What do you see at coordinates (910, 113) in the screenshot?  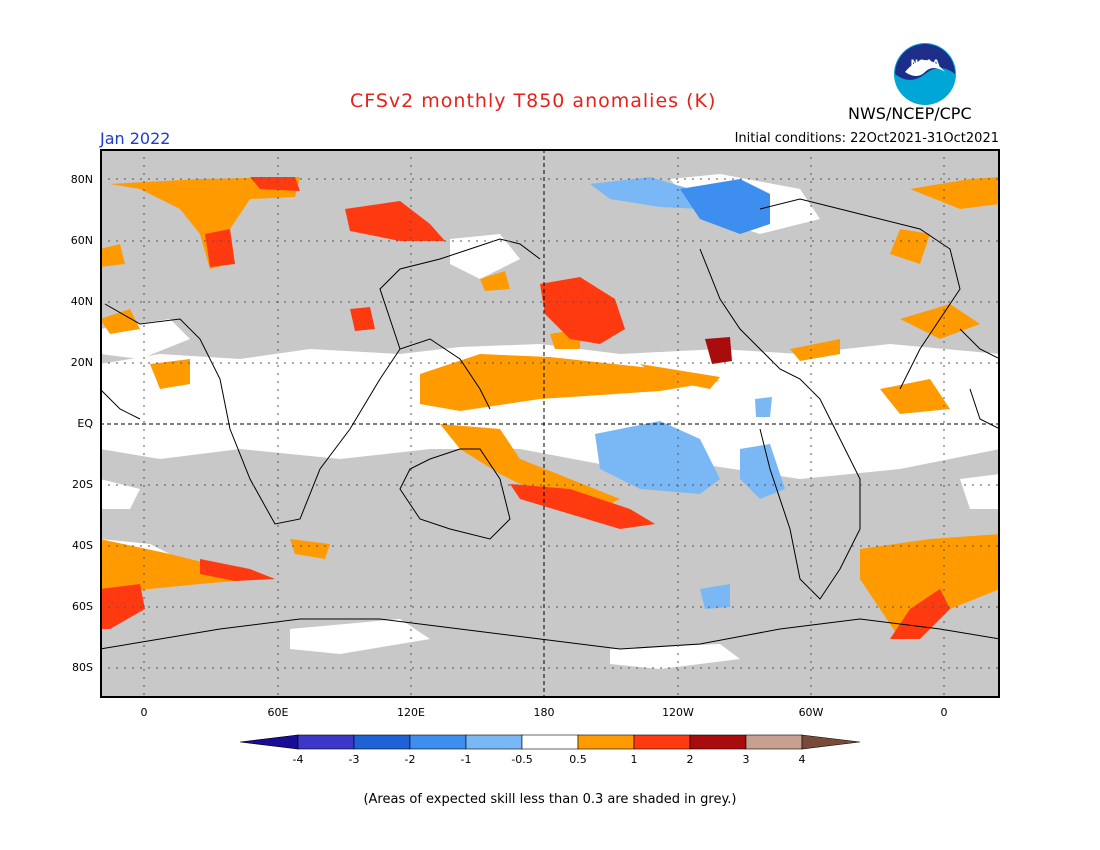 I see `organization-label: NWS/NCEP/CPC` at bounding box center [910, 113].